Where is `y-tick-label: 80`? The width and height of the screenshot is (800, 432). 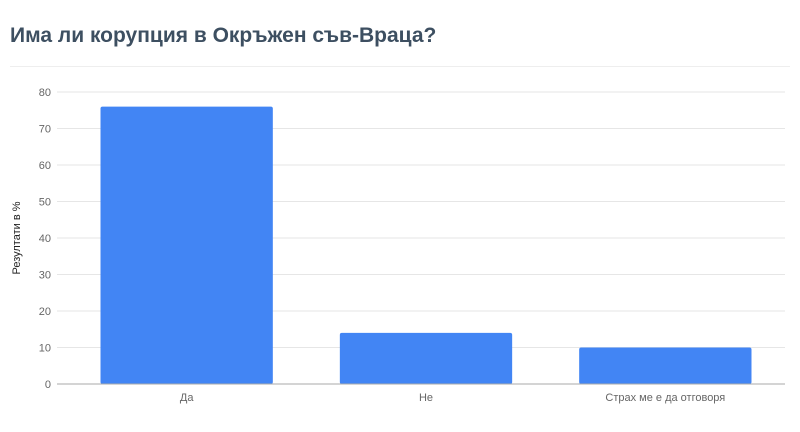
y-tick-label: 80 is located at coordinates (45, 93).